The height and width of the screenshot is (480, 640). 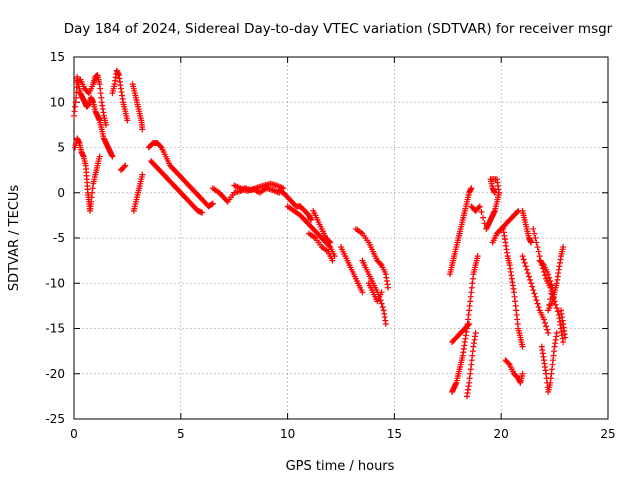 What do you see at coordinates (14, 238) in the screenshot?
I see `y-axis-label: SDTVAR / TECUs` at bounding box center [14, 238].